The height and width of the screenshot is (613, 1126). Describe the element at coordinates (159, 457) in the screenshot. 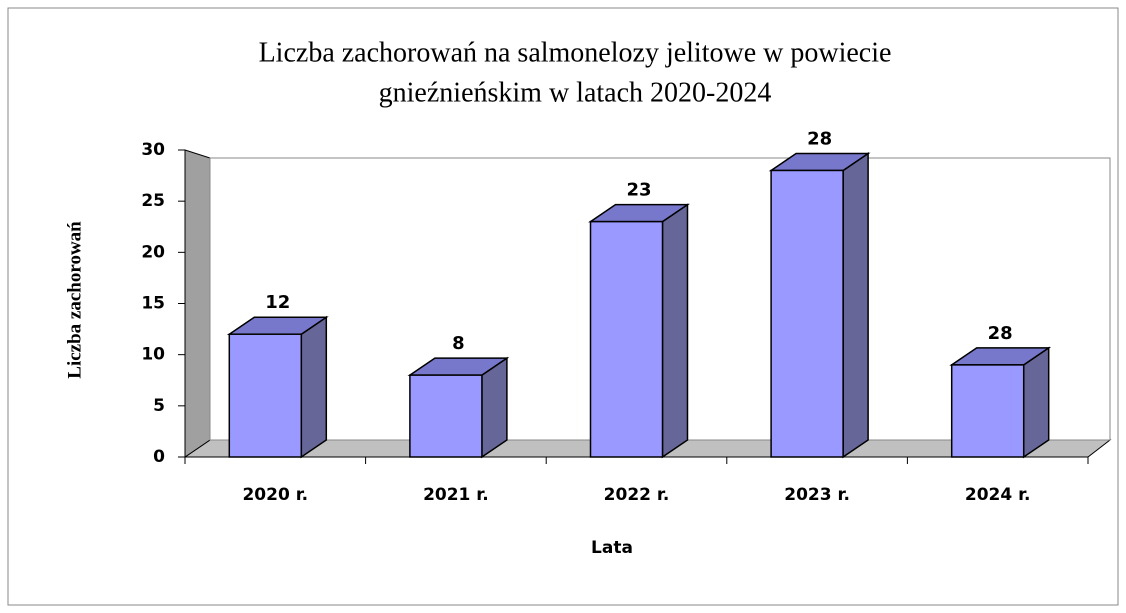

I see `y-tick-label: 0` at that location.